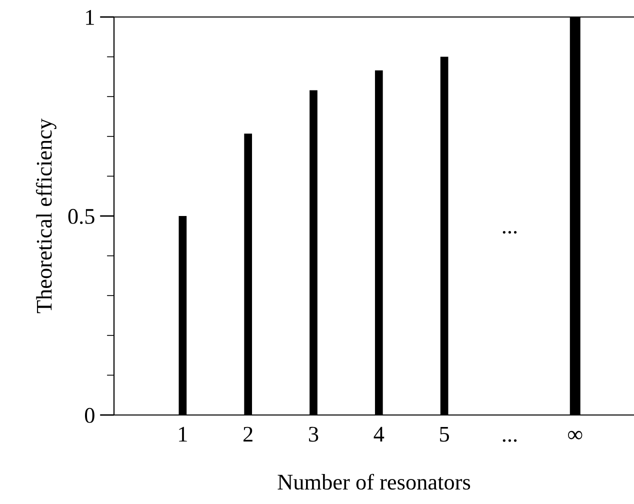 The image size is (634, 504). What do you see at coordinates (374, 482) in the screenshot?
I see `x-axis-title: Number of resonators` at bounding box center [374, 482].